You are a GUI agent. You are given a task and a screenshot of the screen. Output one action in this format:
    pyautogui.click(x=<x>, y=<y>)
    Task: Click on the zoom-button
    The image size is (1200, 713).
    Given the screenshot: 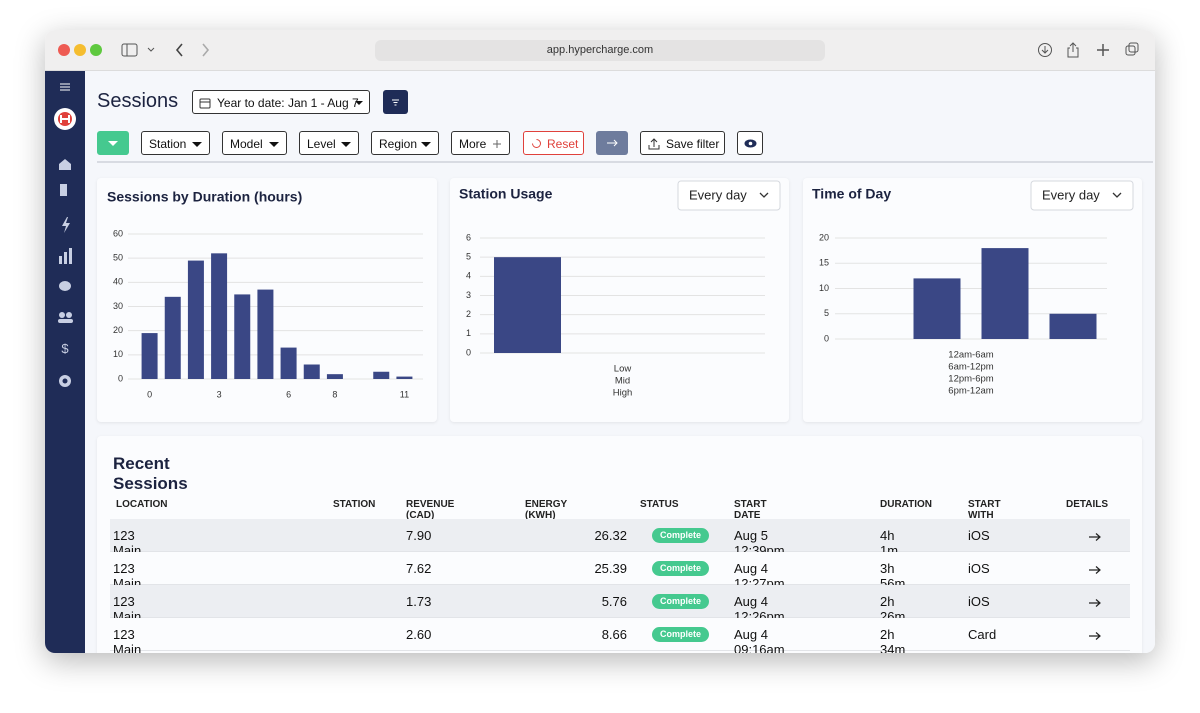 What is the action you would take?
    pyautogui.click(x=96, y=50)
    